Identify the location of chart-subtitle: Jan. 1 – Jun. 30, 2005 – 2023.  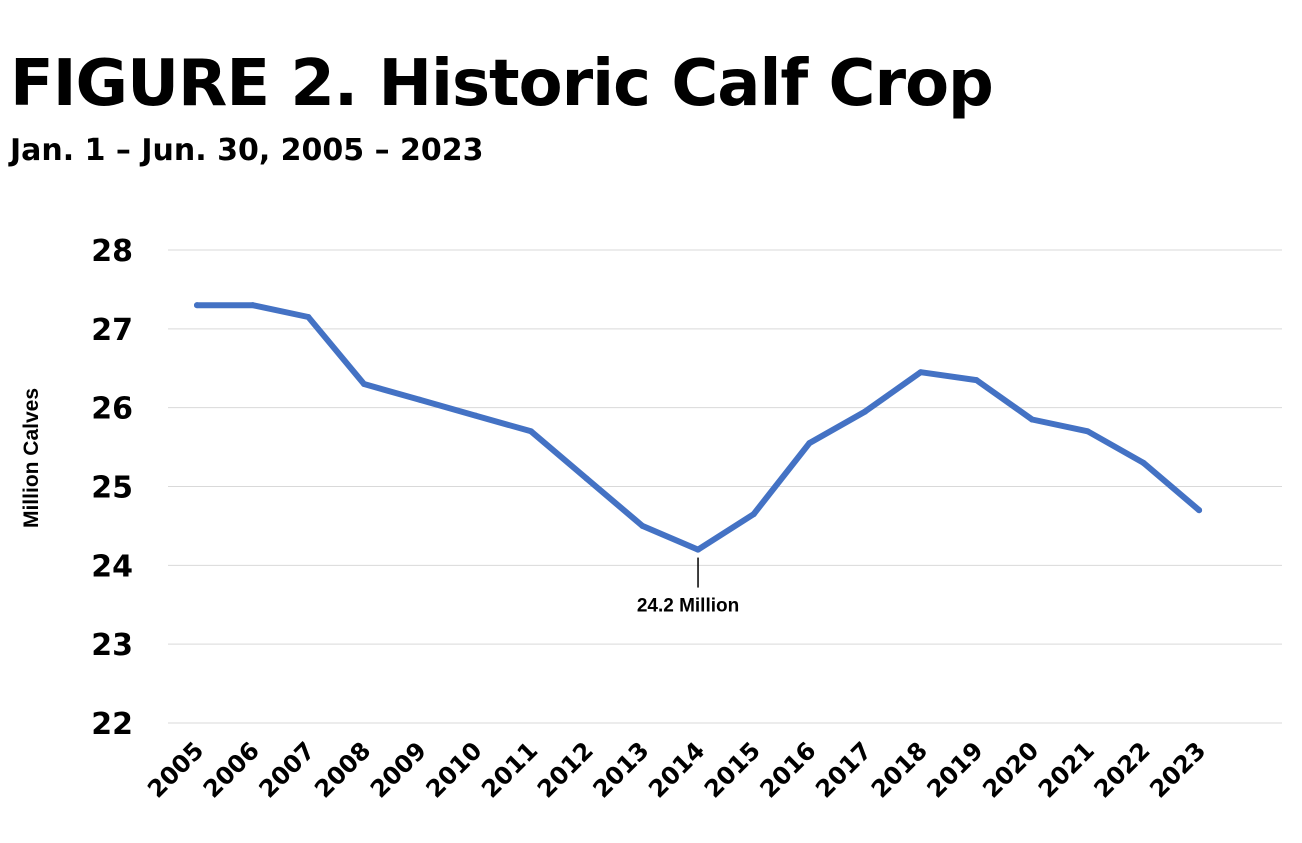
(247, 150).